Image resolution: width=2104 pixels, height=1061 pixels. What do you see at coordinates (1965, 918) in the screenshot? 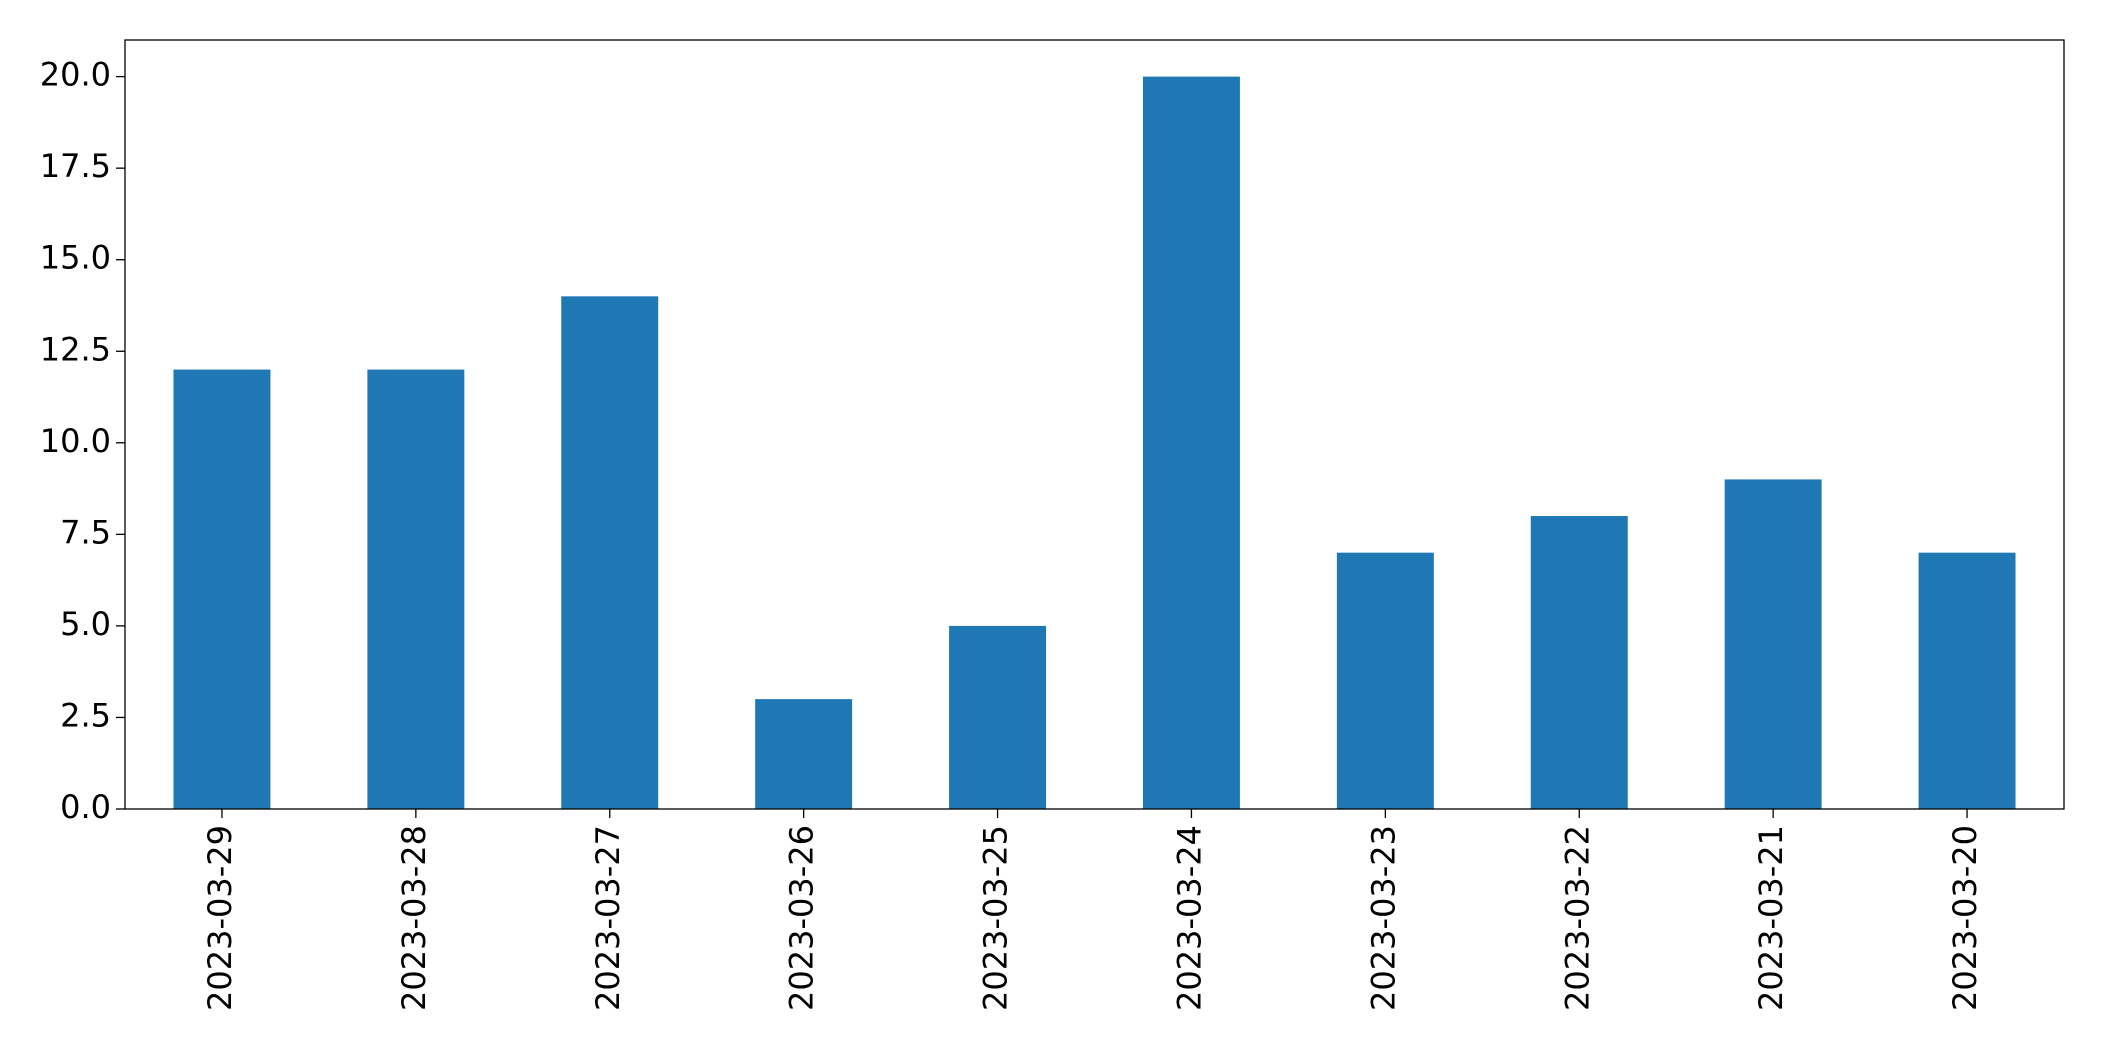
I see `x-tick-label: 2023-03-20` at bounding box center [1965, 918].